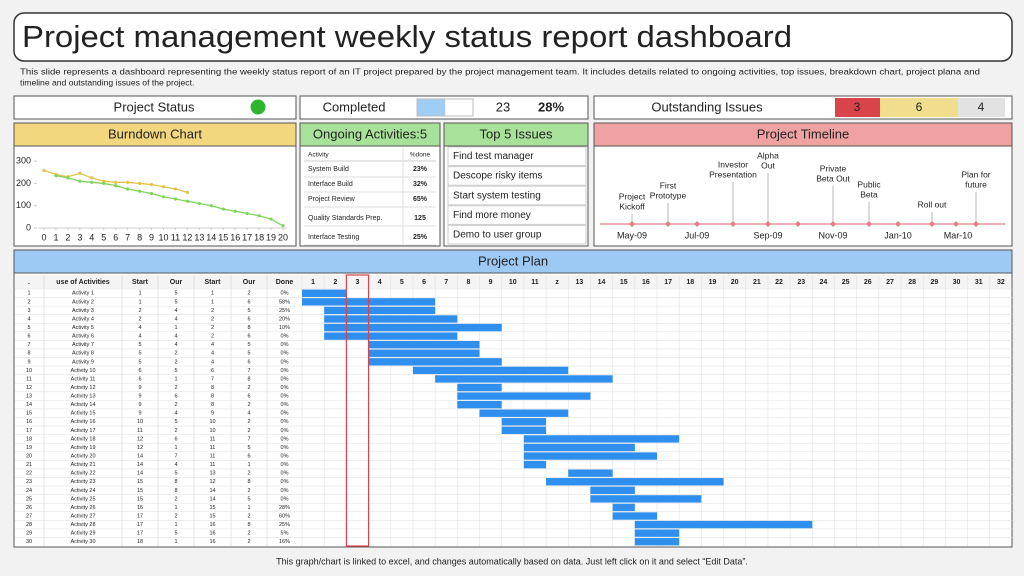 This screenshot has width=1024, height=576. What do you see at coordinates (83, 294) in the screenshot?
I see `cell: Activity 1` at bounding box center [83, 294].